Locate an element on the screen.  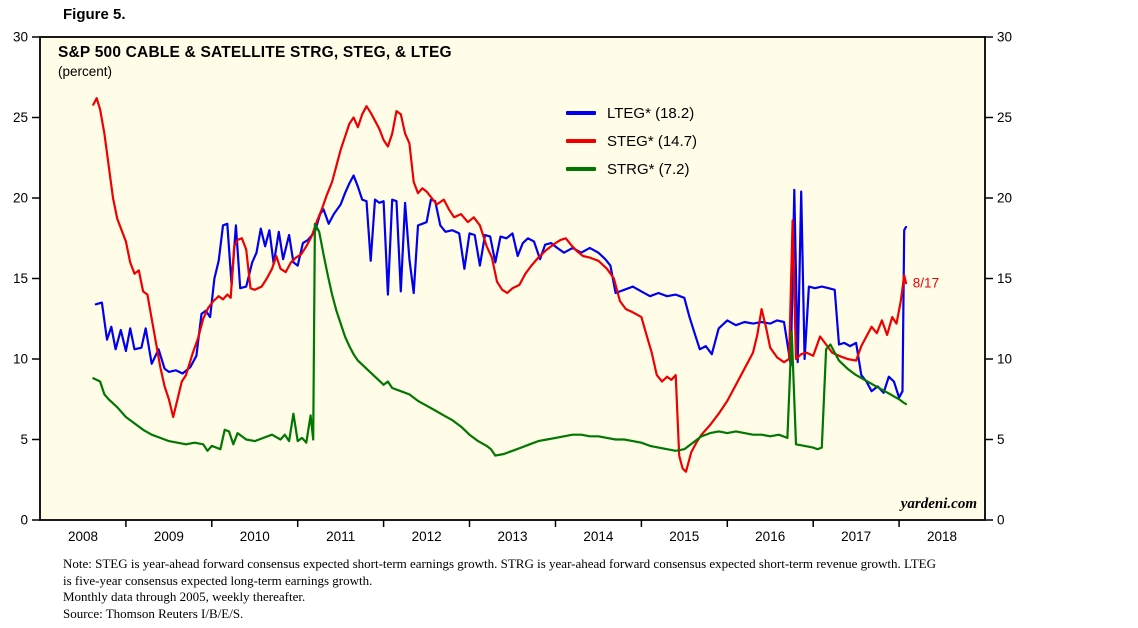
figure-label: Figure 5. is located at coordinates (94, 14).